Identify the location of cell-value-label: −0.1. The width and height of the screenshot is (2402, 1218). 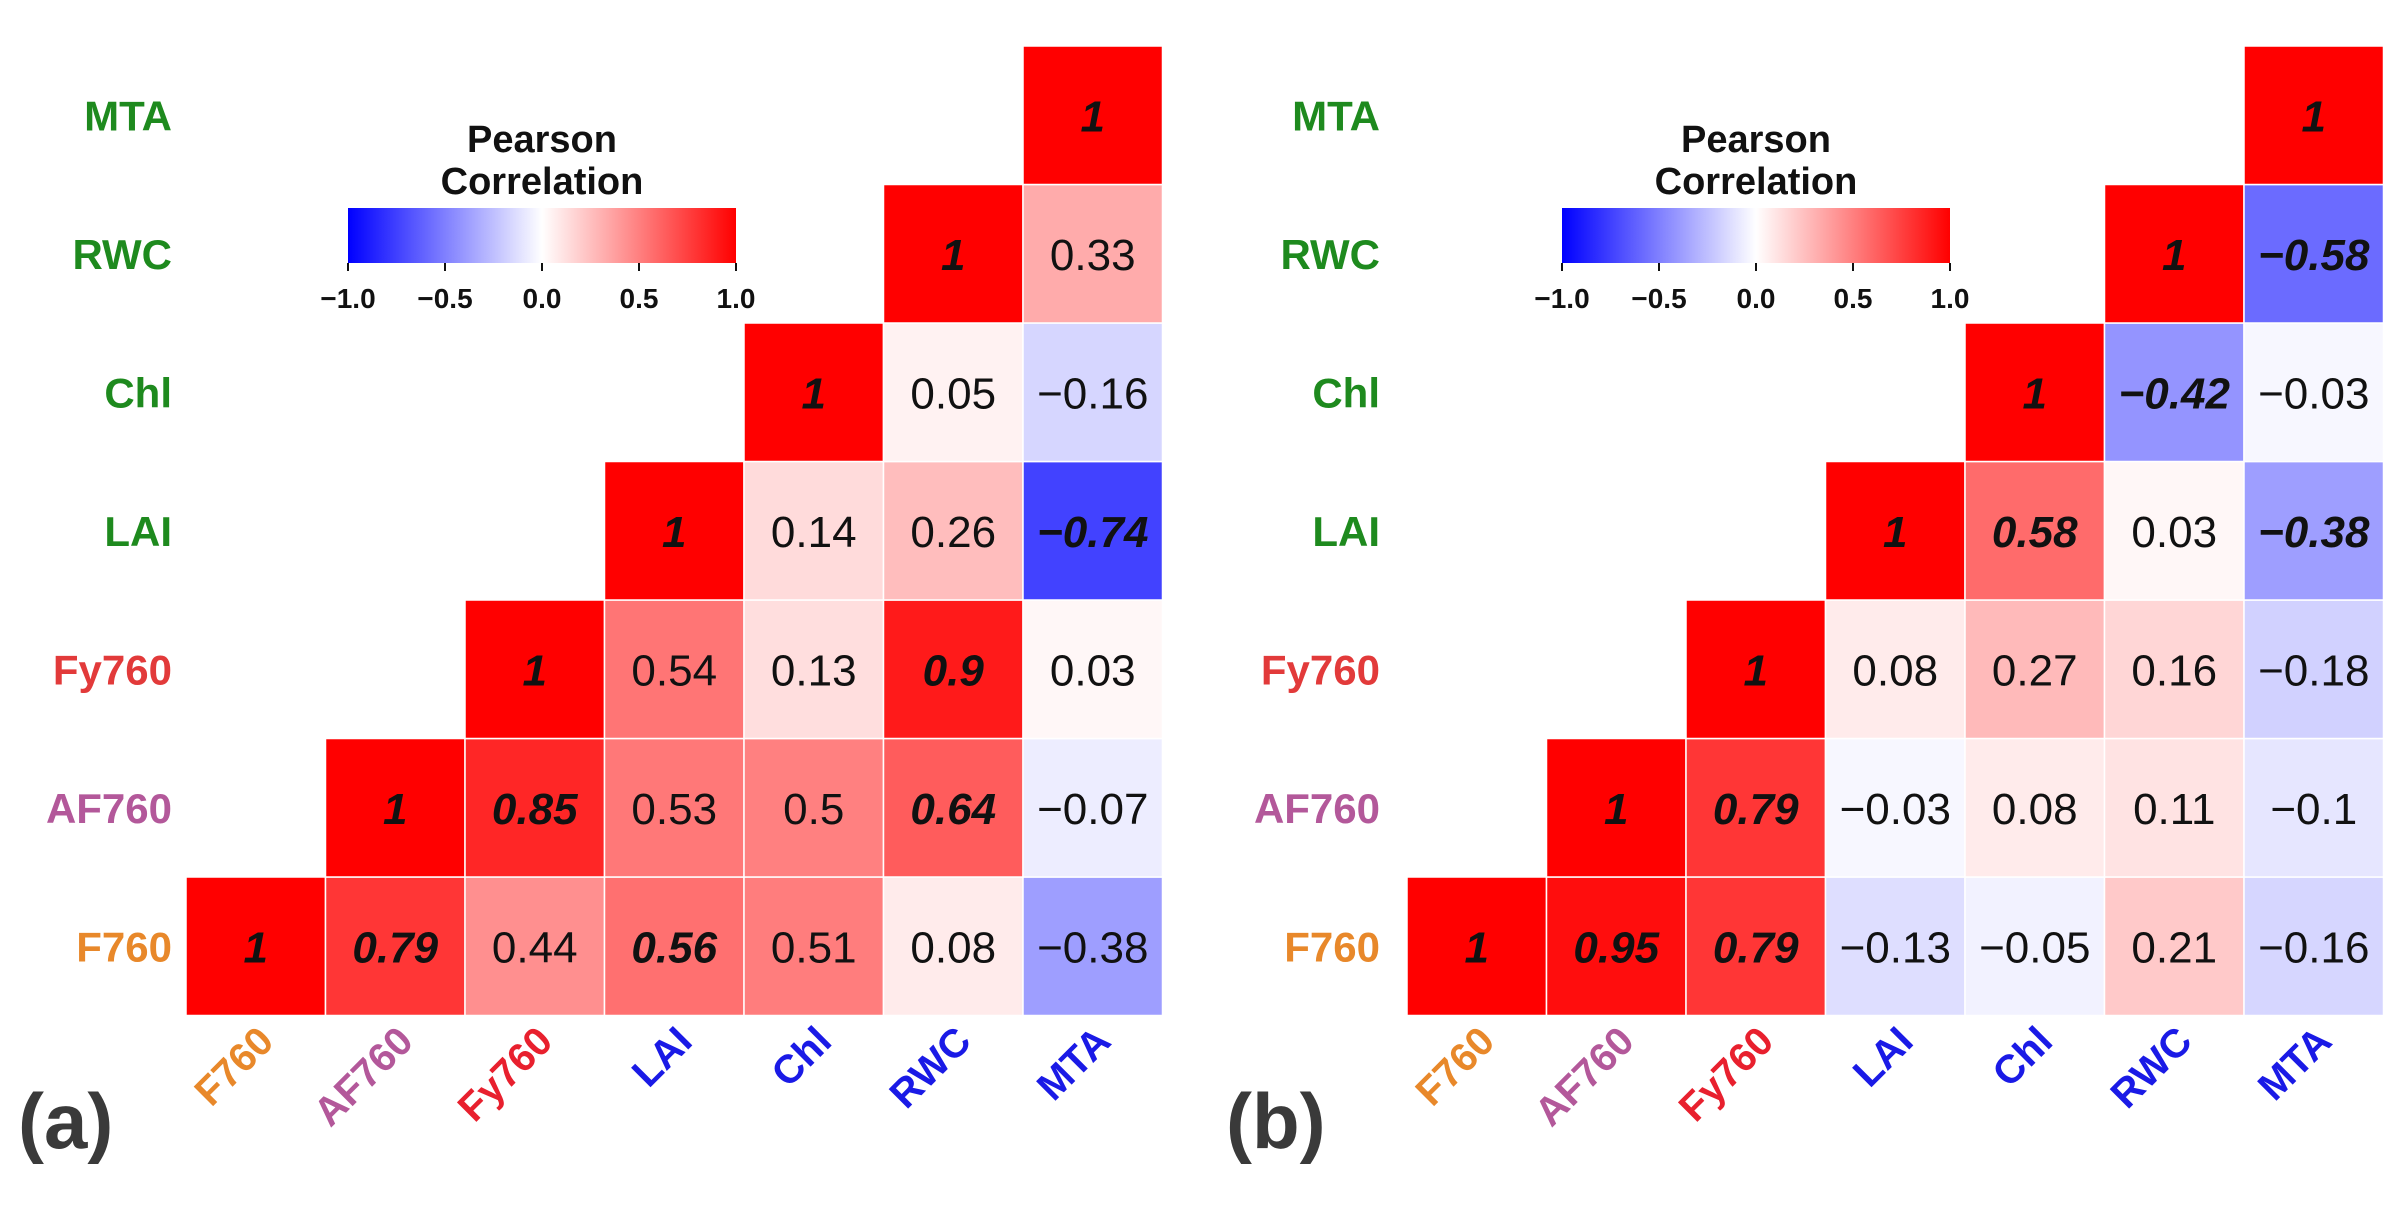
(2313, 809).